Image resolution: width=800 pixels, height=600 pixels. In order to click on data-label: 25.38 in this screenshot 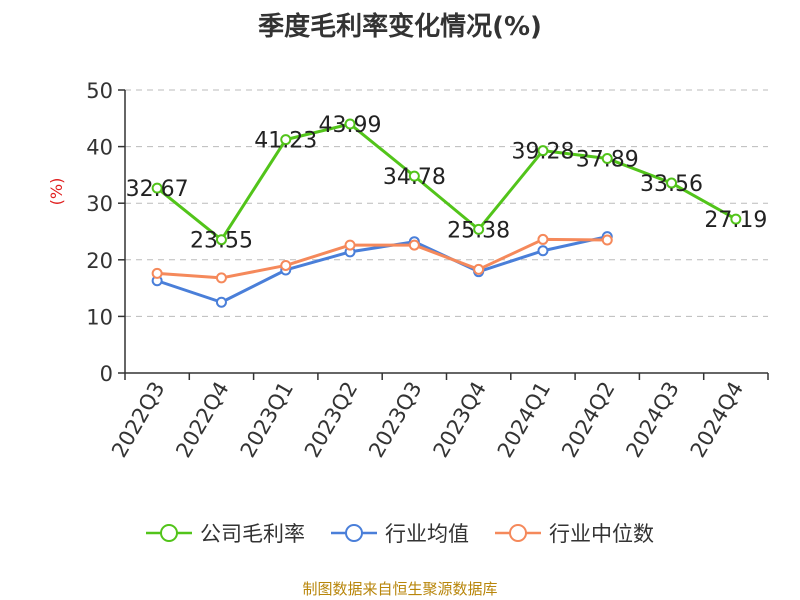, I will do `click(478, 230)`.